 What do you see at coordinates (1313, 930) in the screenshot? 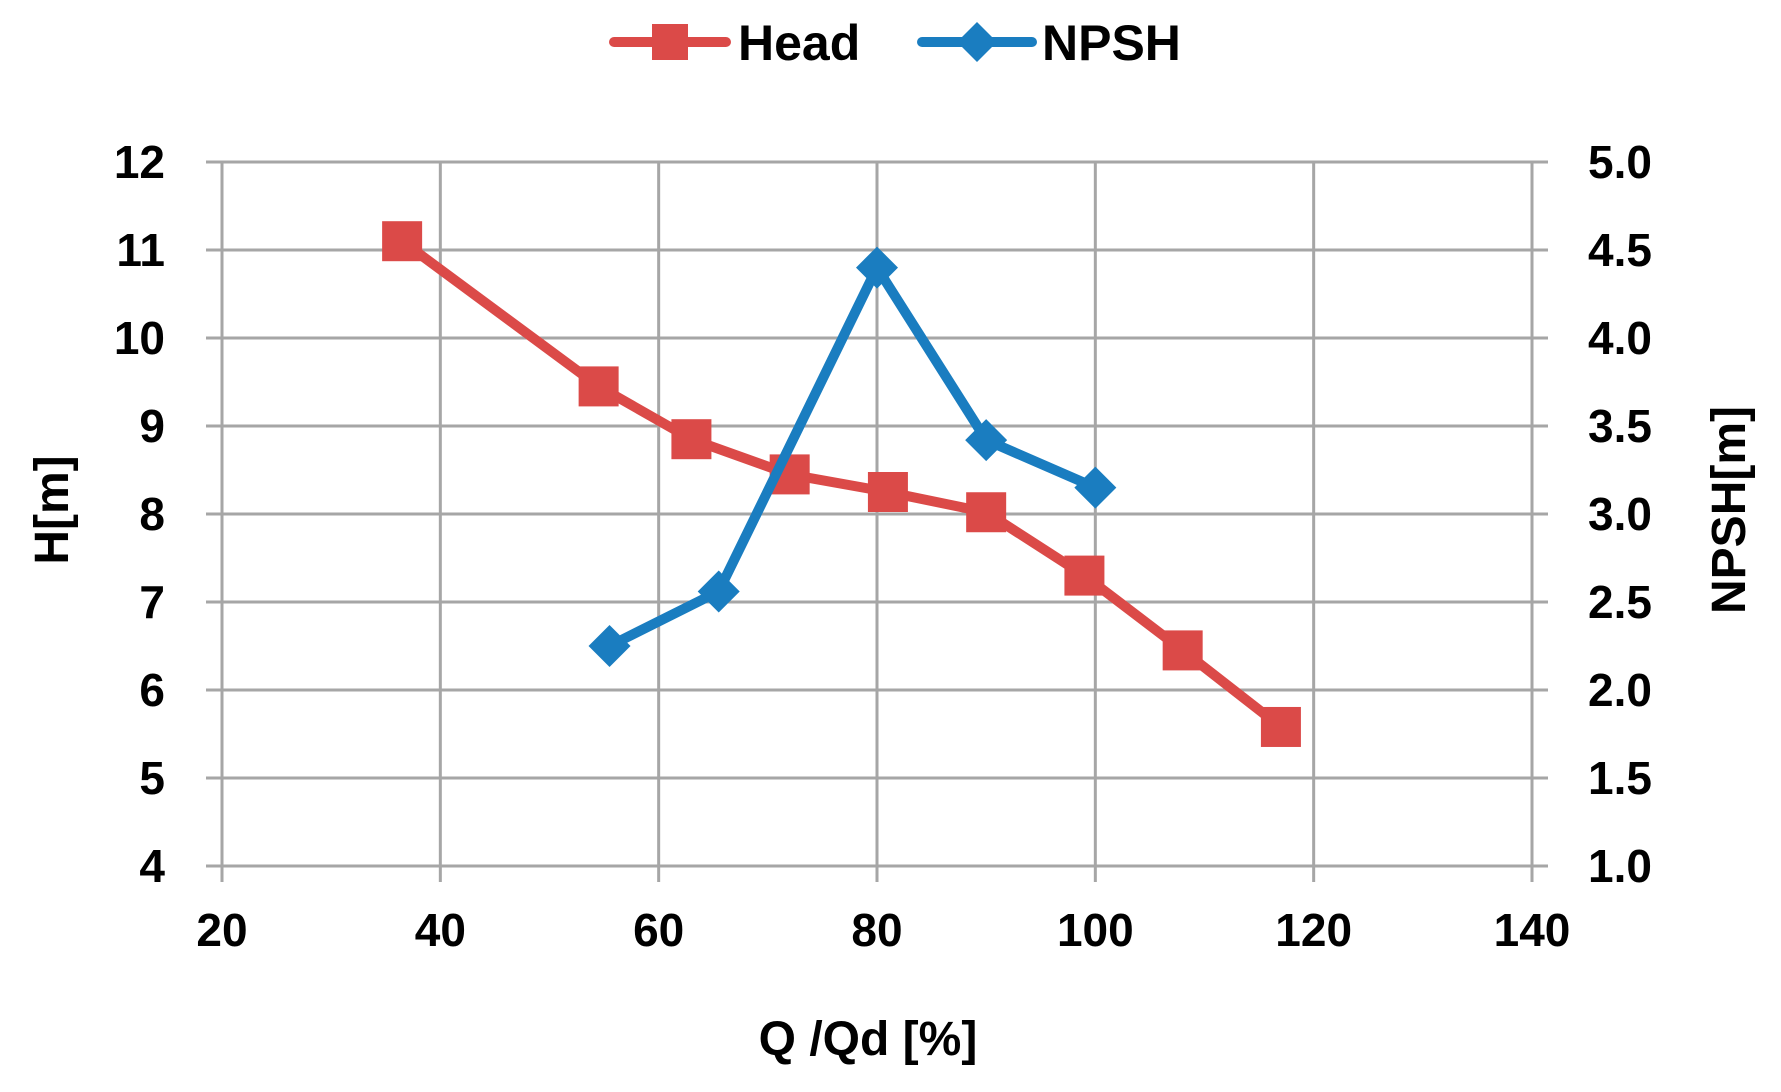
I see `x-tick-label: 120` at bounding box center [1313, 930].